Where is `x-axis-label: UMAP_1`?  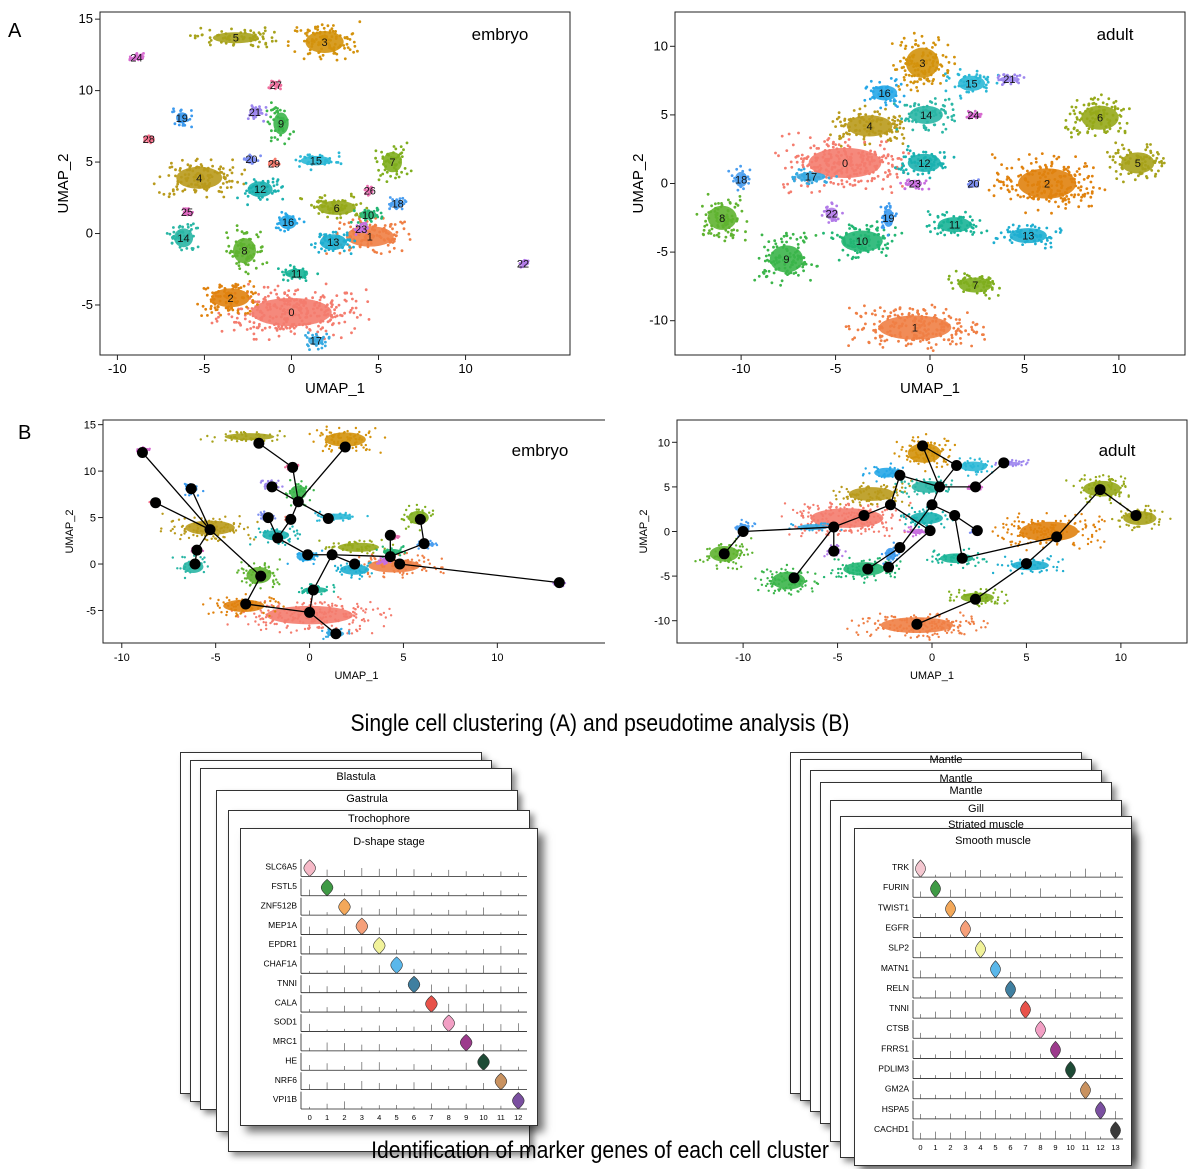
x-axis-label: UMAP_1 is located at coordinates (356, 676).